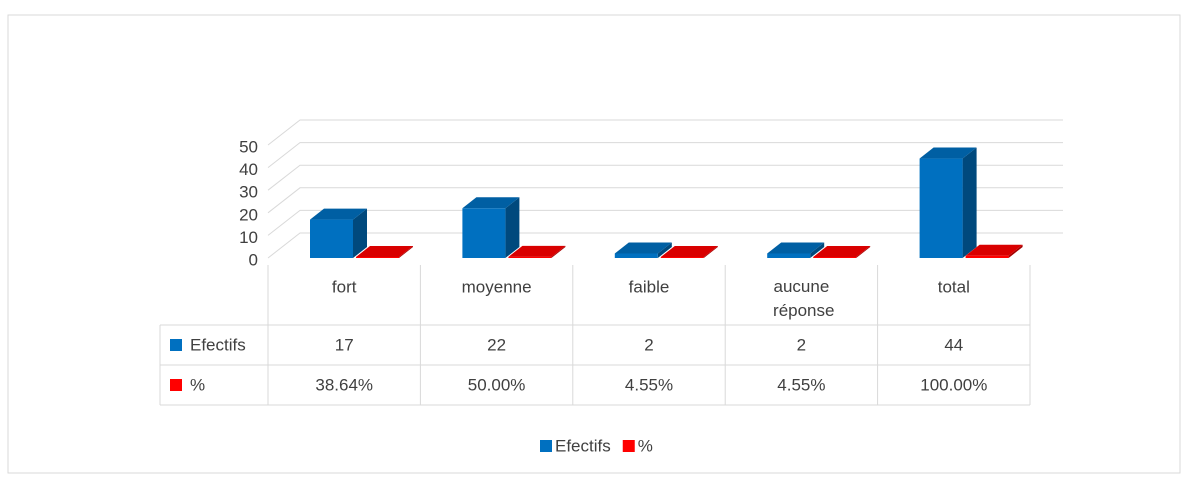  I want to click on x-tick-label: moyenne, so click(497, 286).